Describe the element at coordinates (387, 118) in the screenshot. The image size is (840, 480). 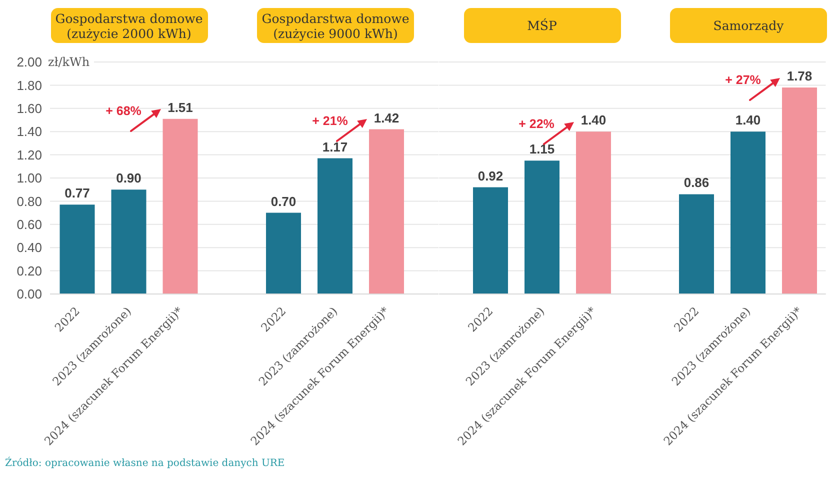
I see `data-label: 1.42` at that location.